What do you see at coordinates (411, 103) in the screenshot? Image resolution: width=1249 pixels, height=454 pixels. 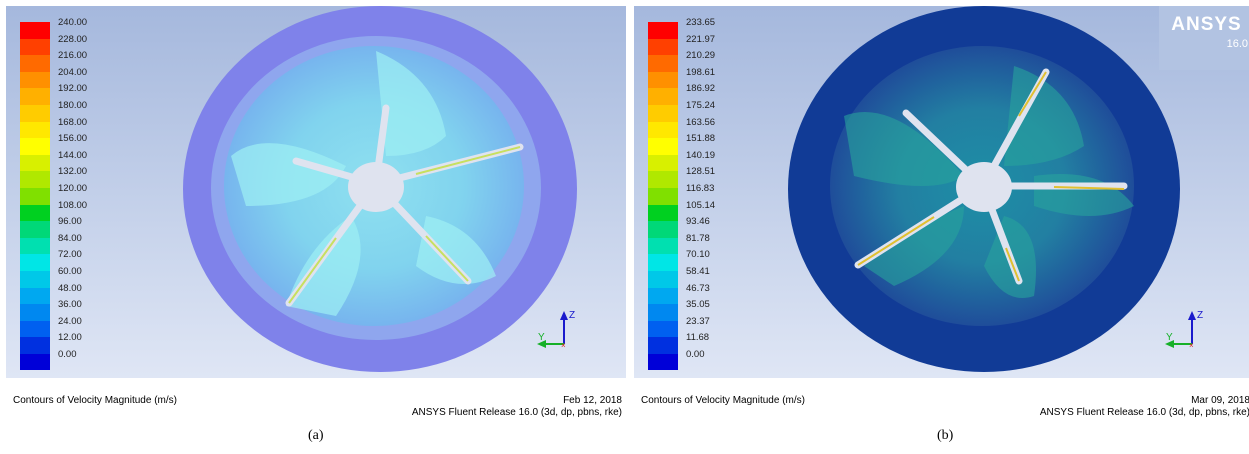 I see `lobe-a1` at bounding box center [411, 103].